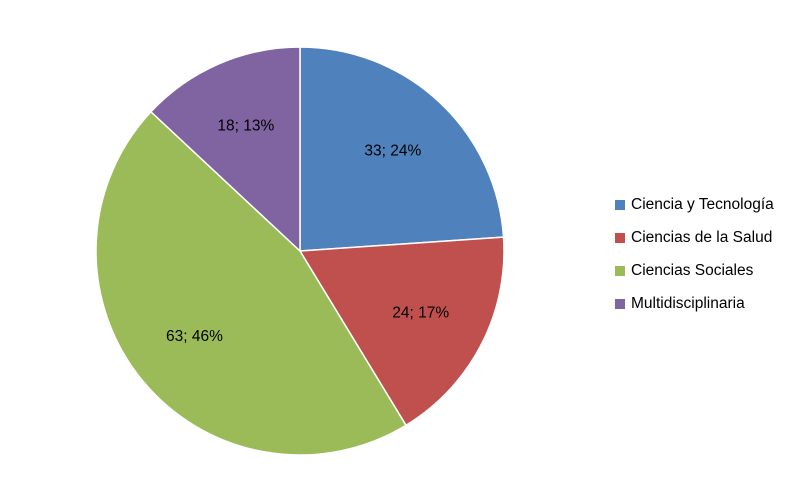  I want to click on legend-item-ciencias-sociales: Ciencias Sociales, so click(694, 270).